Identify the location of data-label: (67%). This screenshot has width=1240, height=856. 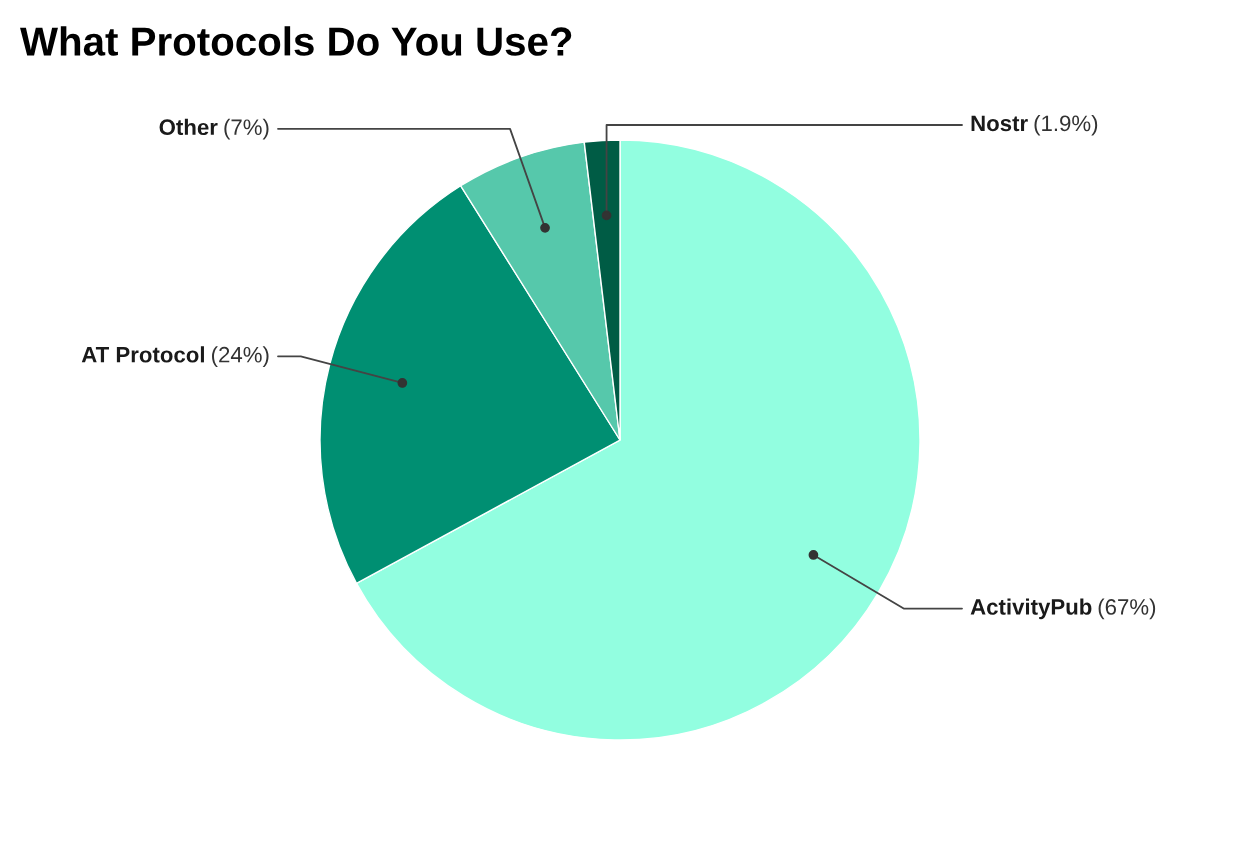
(1127, 609).